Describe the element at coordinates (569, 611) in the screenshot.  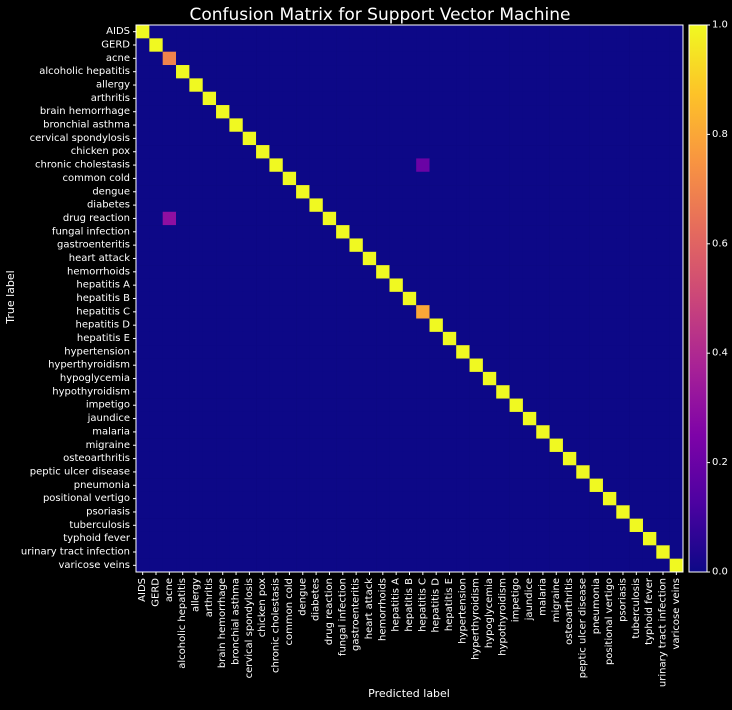
I see `x-tick-label: osteoarthritis` at that location.